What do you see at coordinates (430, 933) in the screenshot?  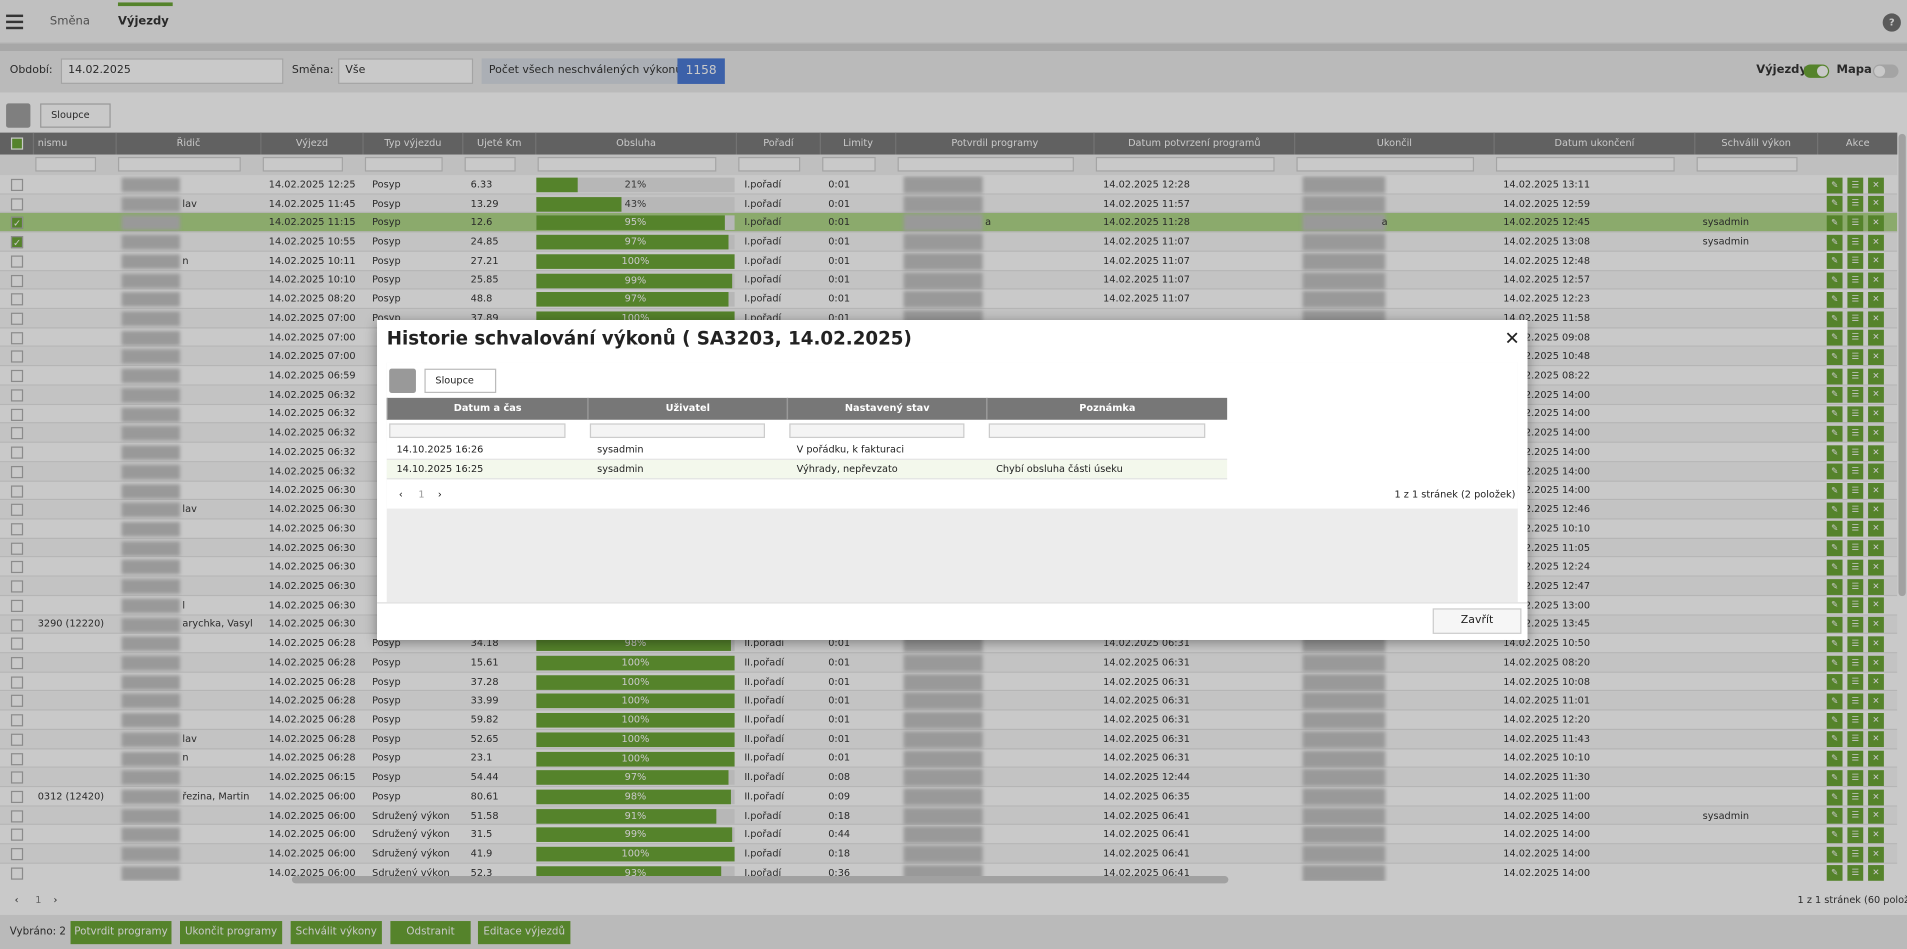 I see `action-button: Odstranit` at bounding box center [430, 933].